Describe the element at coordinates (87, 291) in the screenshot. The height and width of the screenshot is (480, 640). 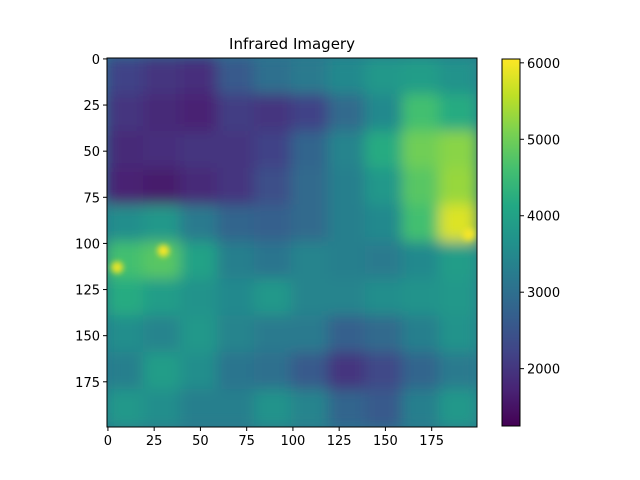
I see `y-tick-label: 125` at that location.